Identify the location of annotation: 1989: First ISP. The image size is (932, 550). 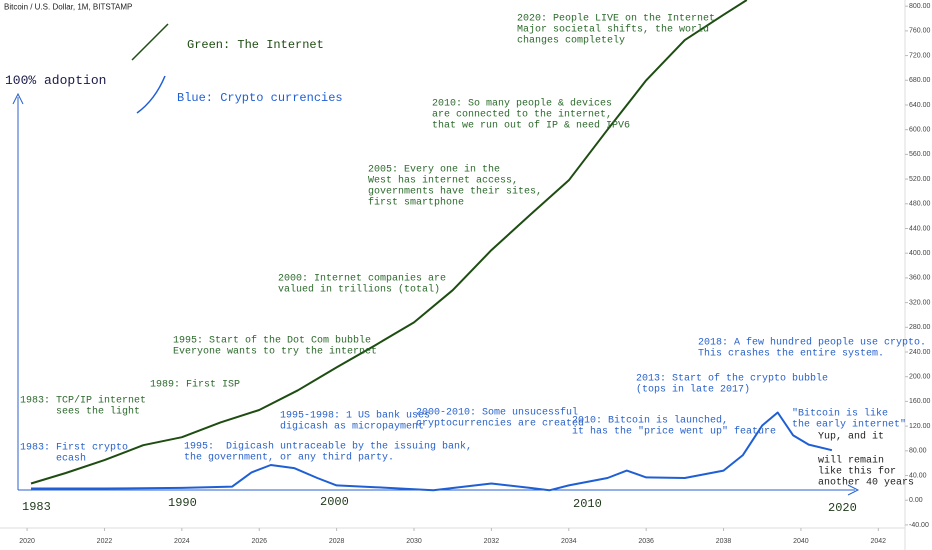
(195, 385).